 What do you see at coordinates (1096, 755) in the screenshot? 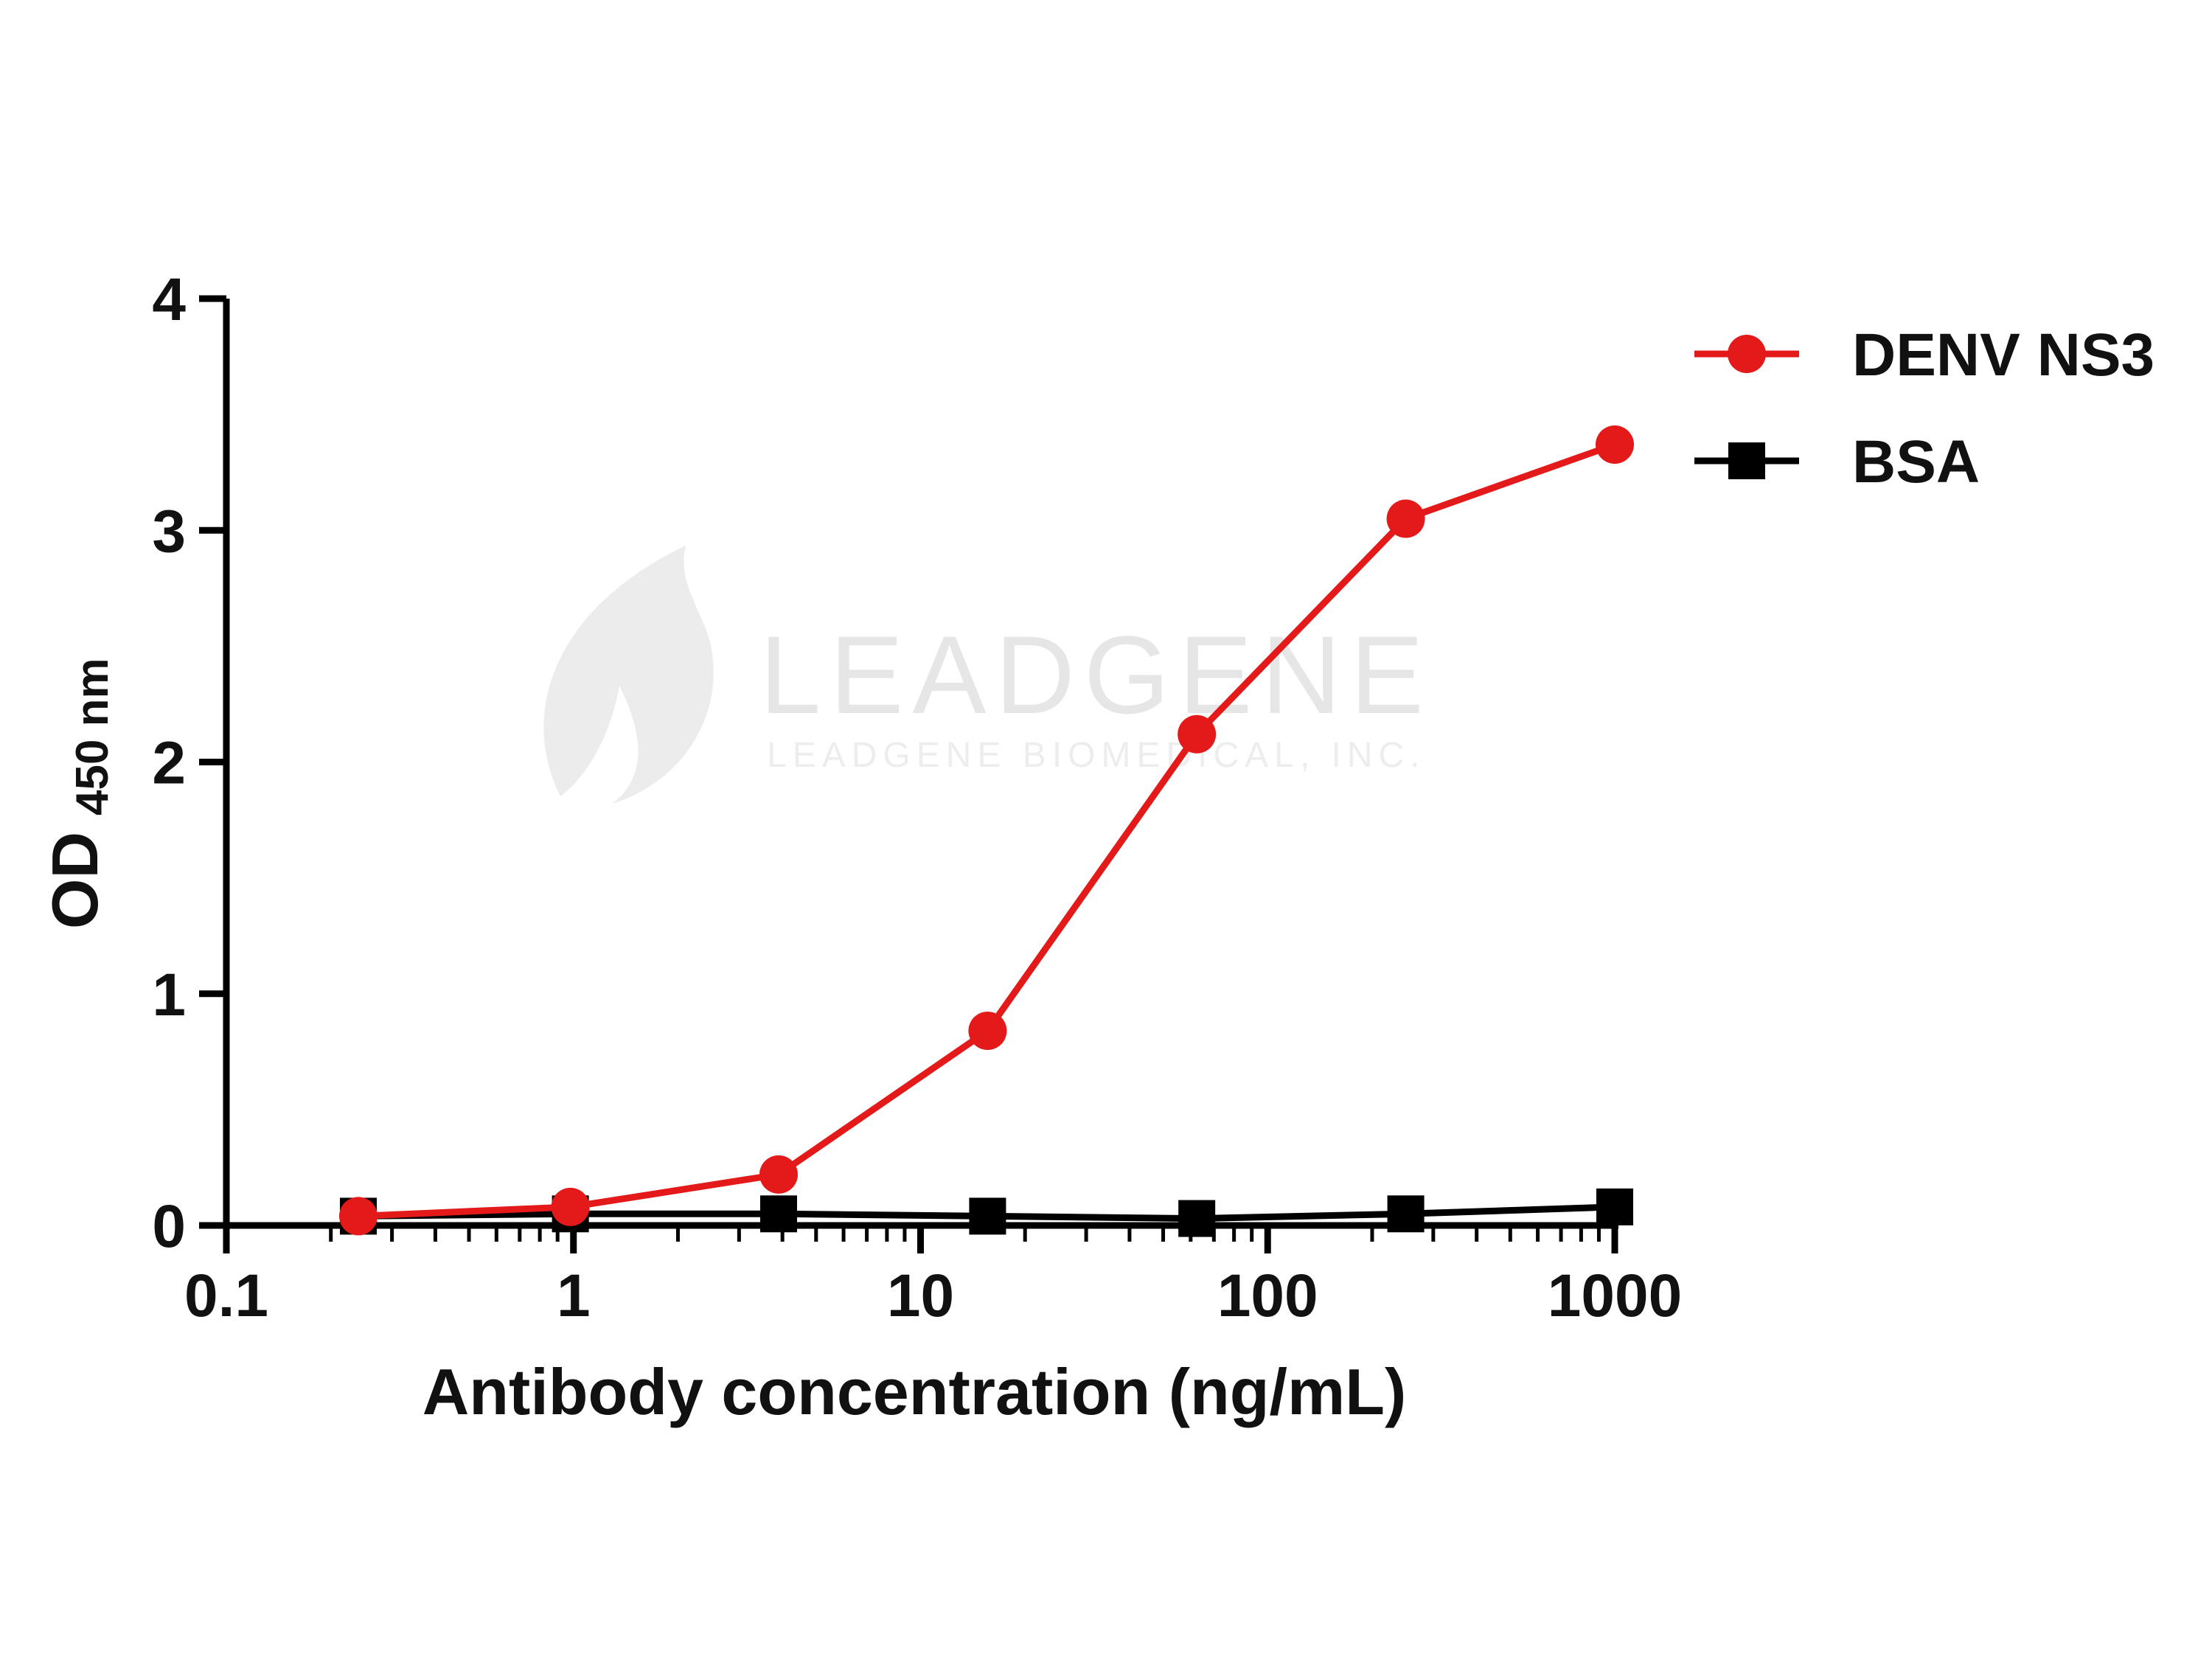
I see `watermark-company: LEADGENE BIOMEDICAL, INC.` at bounding box center [1096, 755].